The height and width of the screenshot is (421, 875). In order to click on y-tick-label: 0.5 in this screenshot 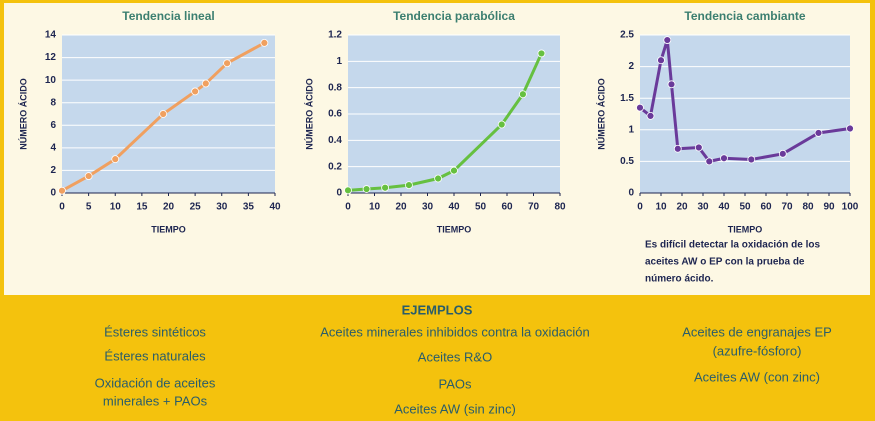, I will do `click(627, 161)`.